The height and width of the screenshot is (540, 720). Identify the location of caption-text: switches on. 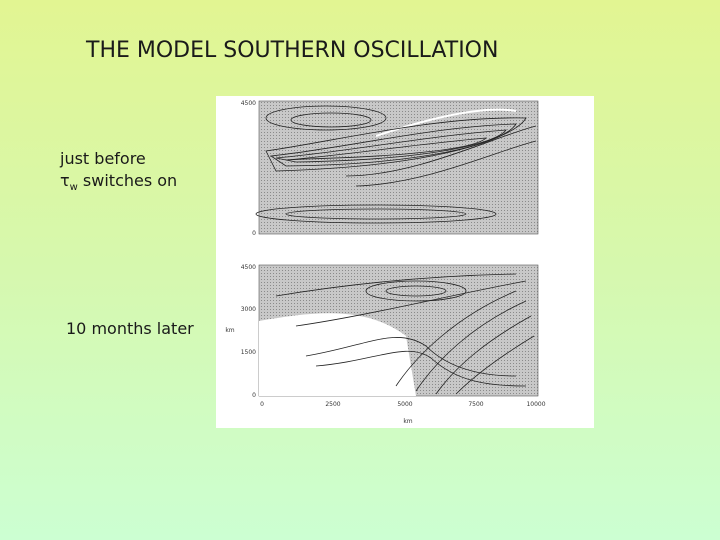
(130, 180).